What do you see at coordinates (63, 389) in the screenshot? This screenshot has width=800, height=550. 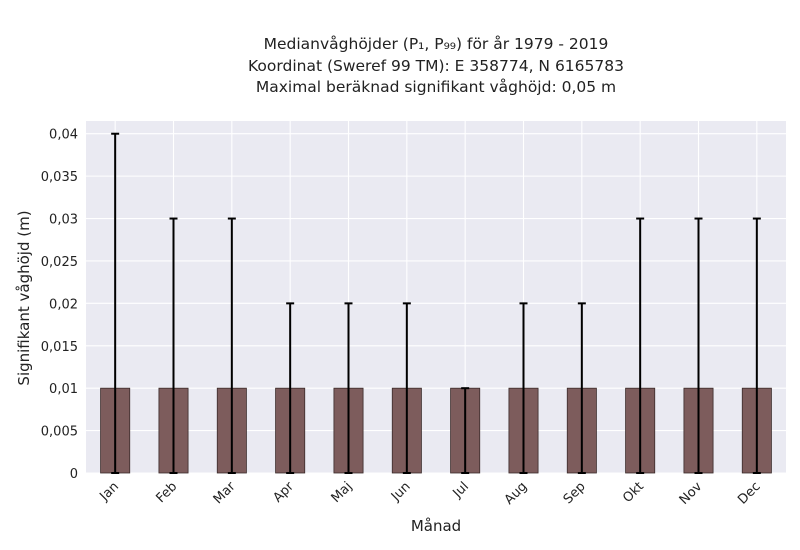 I see `y-tick-label: 0,01` at bounding box center [63, 389].